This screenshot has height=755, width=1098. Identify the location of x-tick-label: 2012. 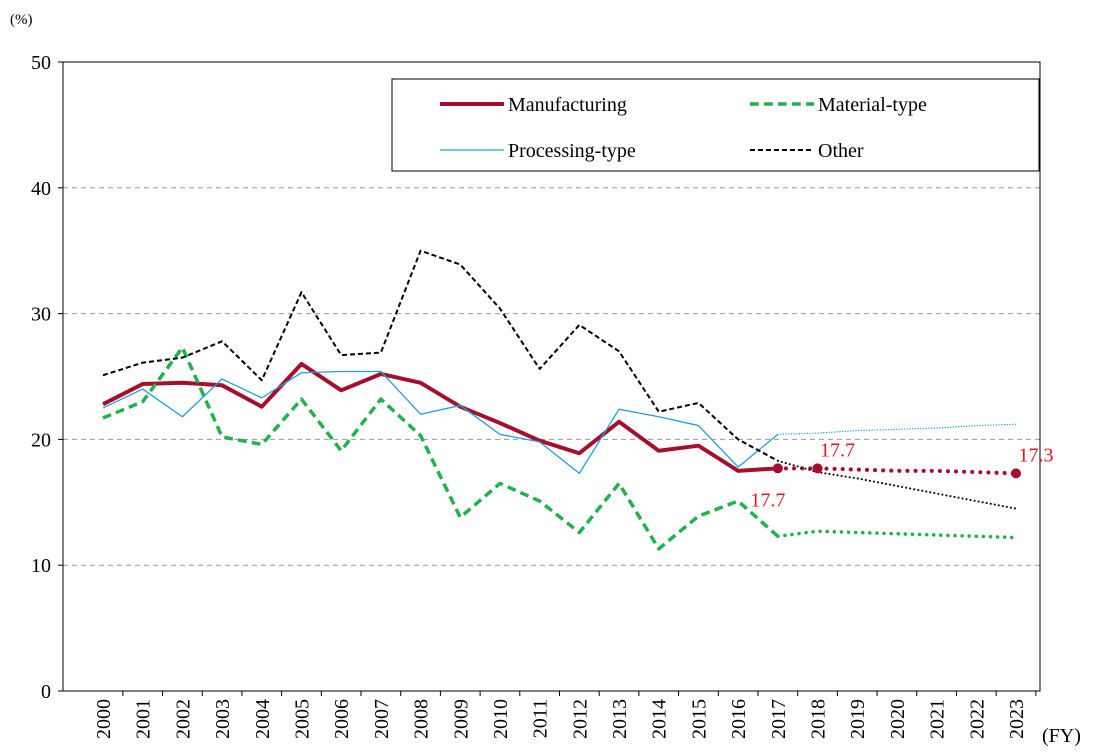
(580, 719).